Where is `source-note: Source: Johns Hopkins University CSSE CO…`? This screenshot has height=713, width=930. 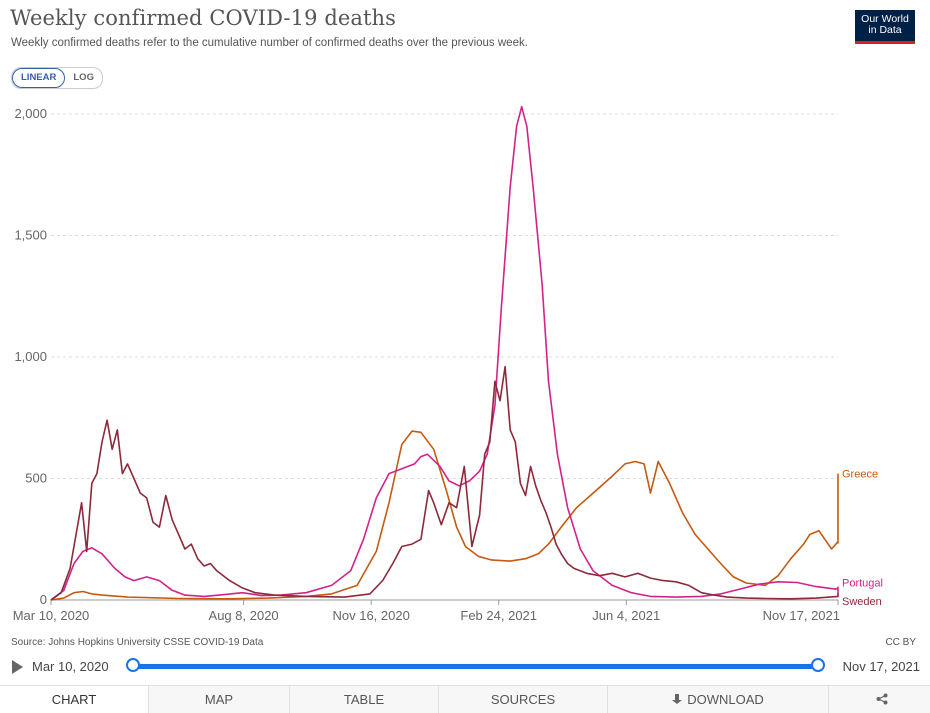
source-note: Source: Johns Hopkins University CSSE CO… is located at coordinates (137, 642).